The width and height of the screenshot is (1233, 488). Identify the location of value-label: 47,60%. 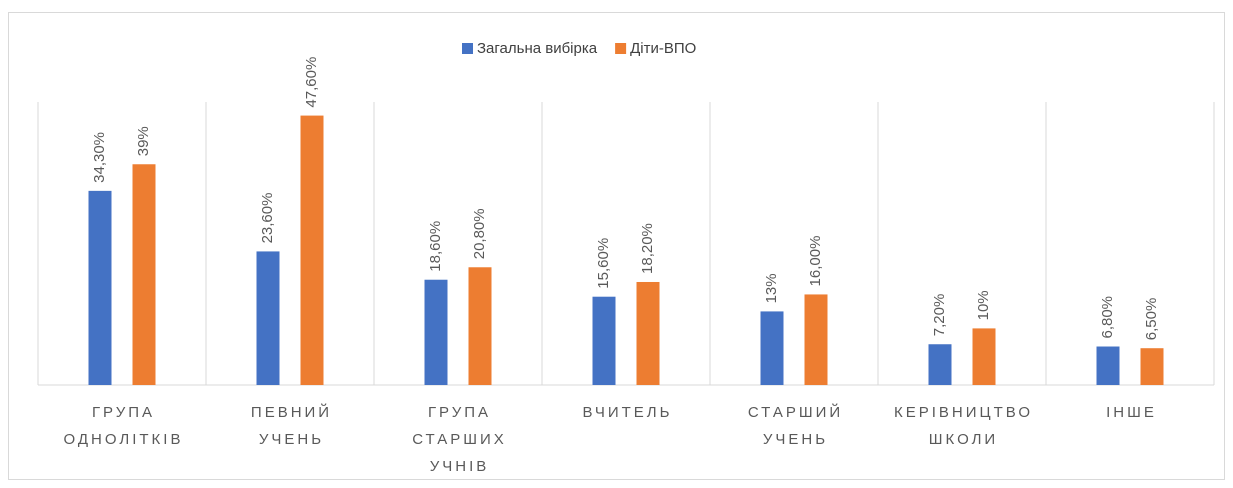
(311, 82).